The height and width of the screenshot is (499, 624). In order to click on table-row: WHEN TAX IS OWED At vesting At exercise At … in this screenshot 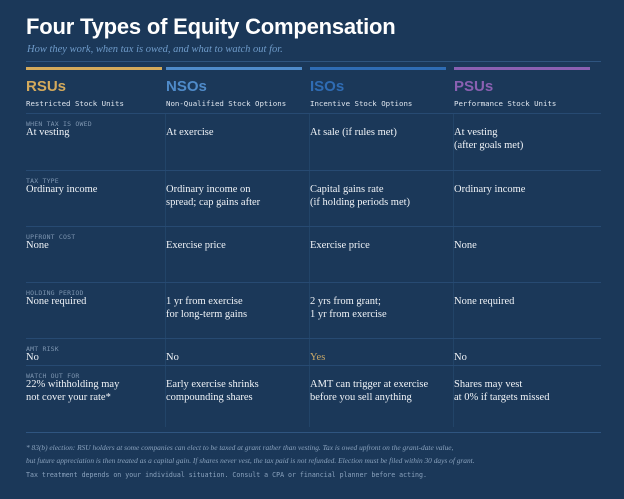, I will do `click(313, 141)`.